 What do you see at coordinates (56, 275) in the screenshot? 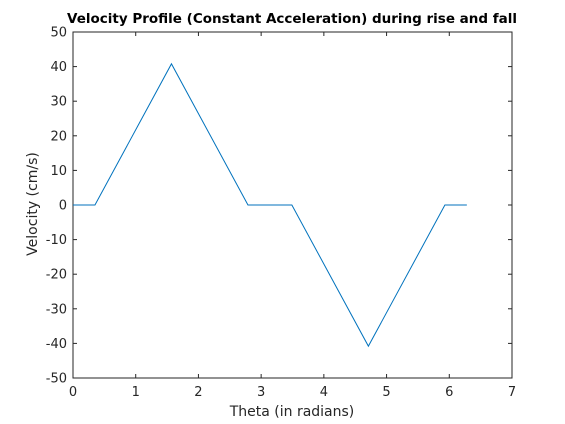
I see `y-tick-label: -20` at bounding box center [56, 275].